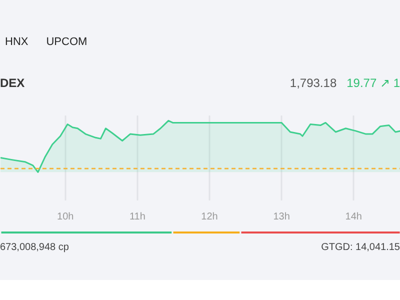 This screenshot has height=300, width=400. I want to click on x-tick-label: 11h, so click(137, 217).